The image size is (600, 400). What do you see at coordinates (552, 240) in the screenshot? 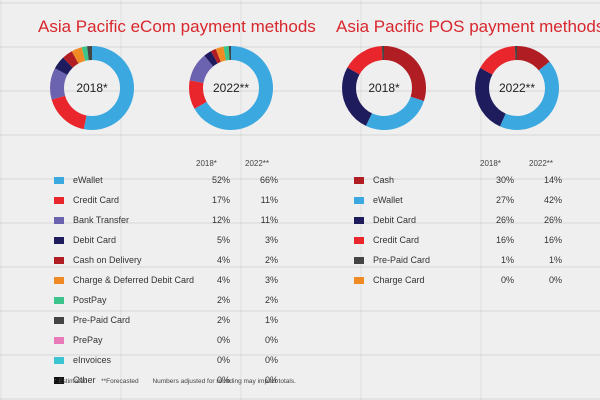
I see `pos-value-2022-credit-card: 16%` at bounding box center [552, 240].